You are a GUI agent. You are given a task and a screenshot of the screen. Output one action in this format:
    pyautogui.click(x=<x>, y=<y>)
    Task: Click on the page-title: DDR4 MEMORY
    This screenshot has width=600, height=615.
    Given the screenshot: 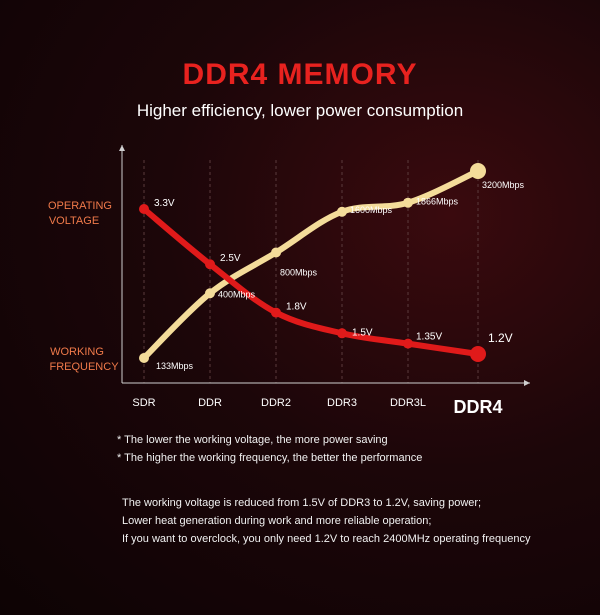 What is the action you would take?
    pyautogui.click(x=300, y=74)
    